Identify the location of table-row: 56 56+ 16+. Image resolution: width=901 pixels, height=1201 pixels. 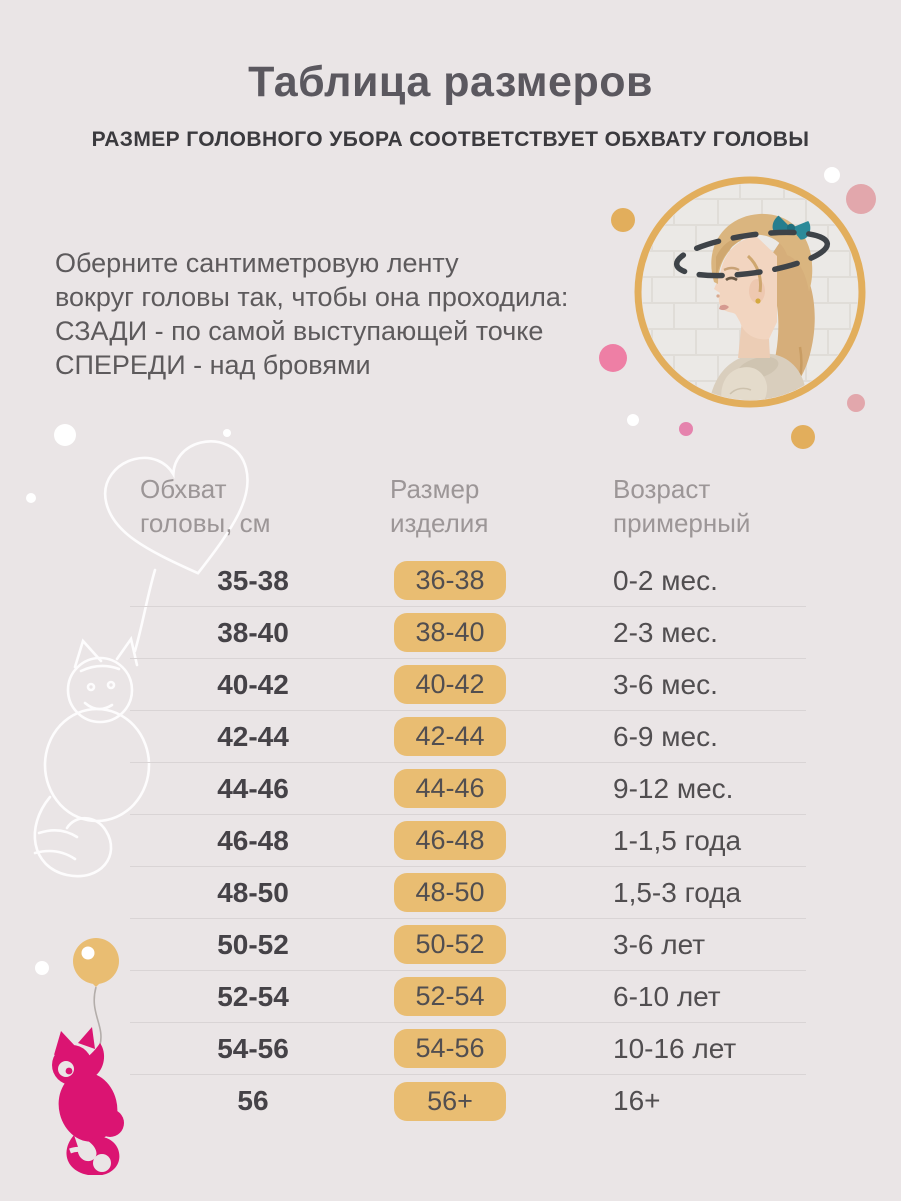
(468, 1101).